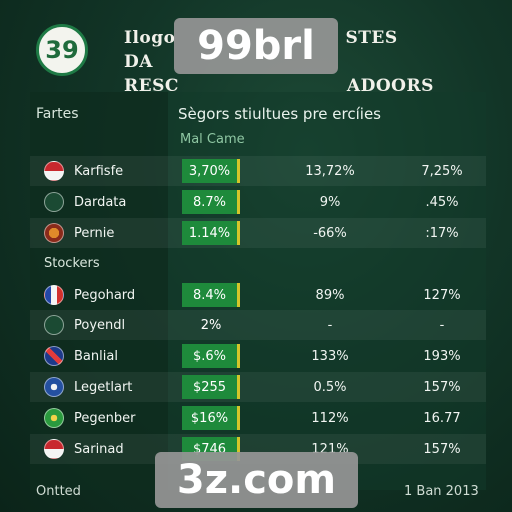  Describe the element at coordinates (330, 171) in the screenshot. I see `row-value-2: 13,72%` at that location.